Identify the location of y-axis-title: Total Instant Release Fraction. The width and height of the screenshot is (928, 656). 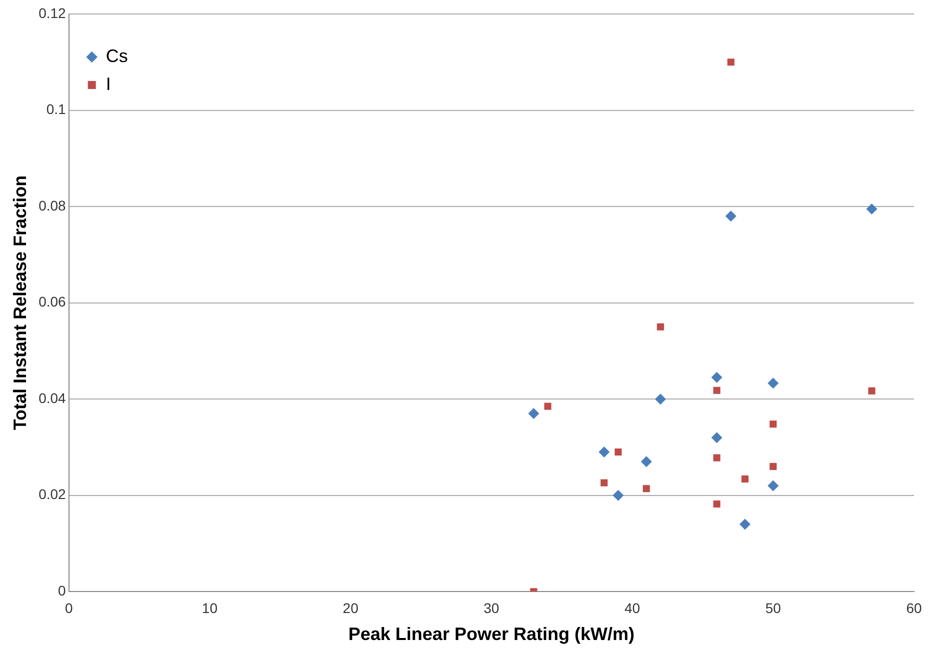
(20, 302).